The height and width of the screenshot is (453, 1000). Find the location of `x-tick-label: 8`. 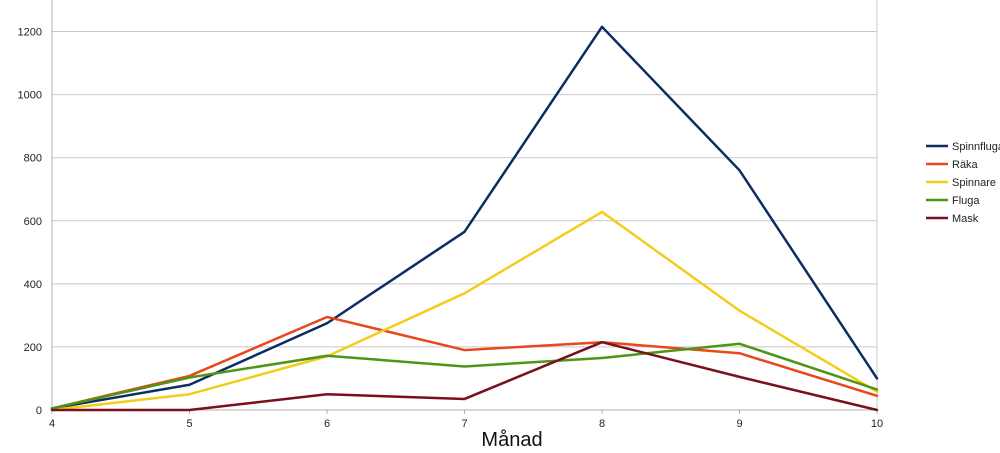

x-tick-label: 8 is located at coordinates (602, 424).